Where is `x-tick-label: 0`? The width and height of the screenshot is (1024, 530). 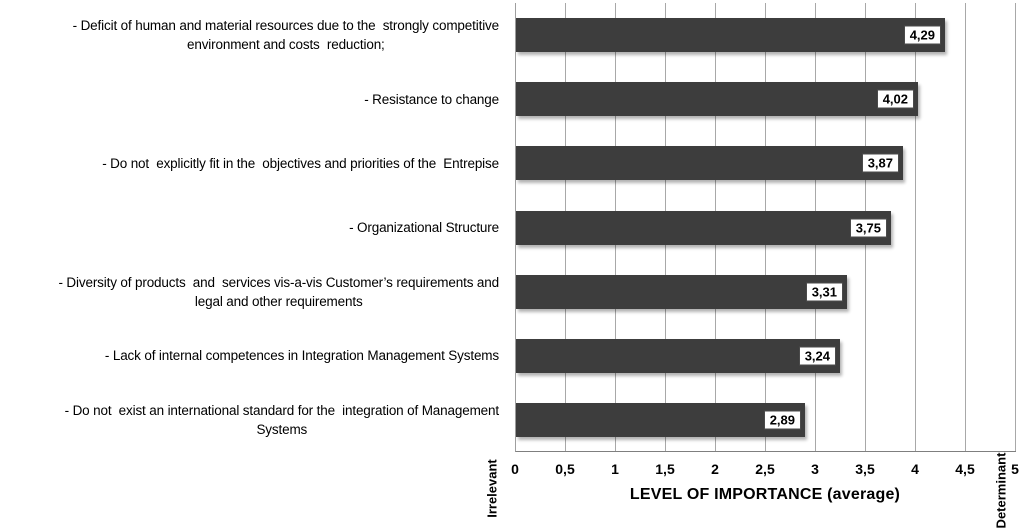
x-tick-label: 0 is located at coordinates (515, 469).